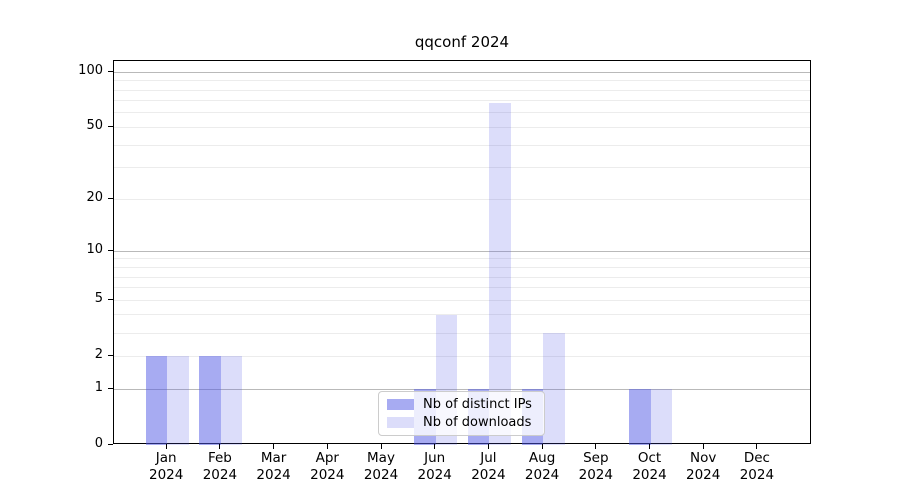  What do you see at coordinates (461, 413) in the screenshot?
I see `legend: Nb of distinct IPs Nb of downloads` at bounding box center [461, 413].